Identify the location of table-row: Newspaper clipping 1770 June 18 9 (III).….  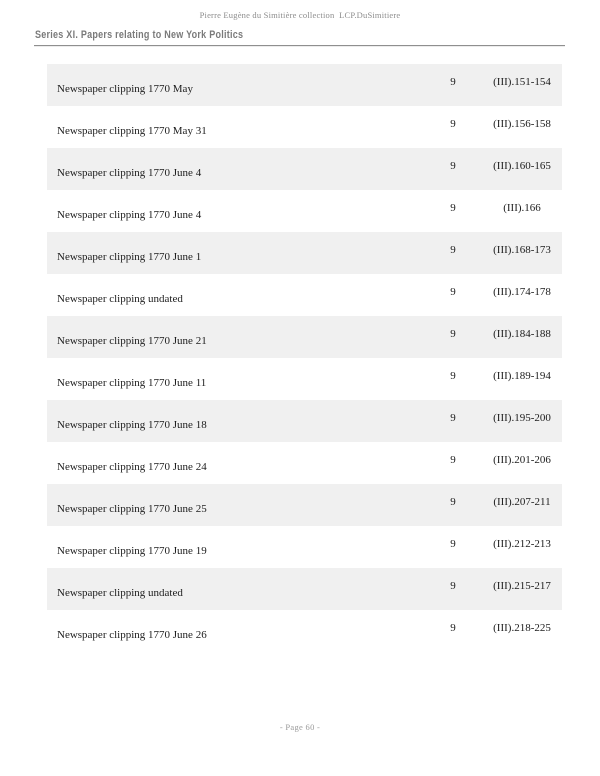
(304, 421).